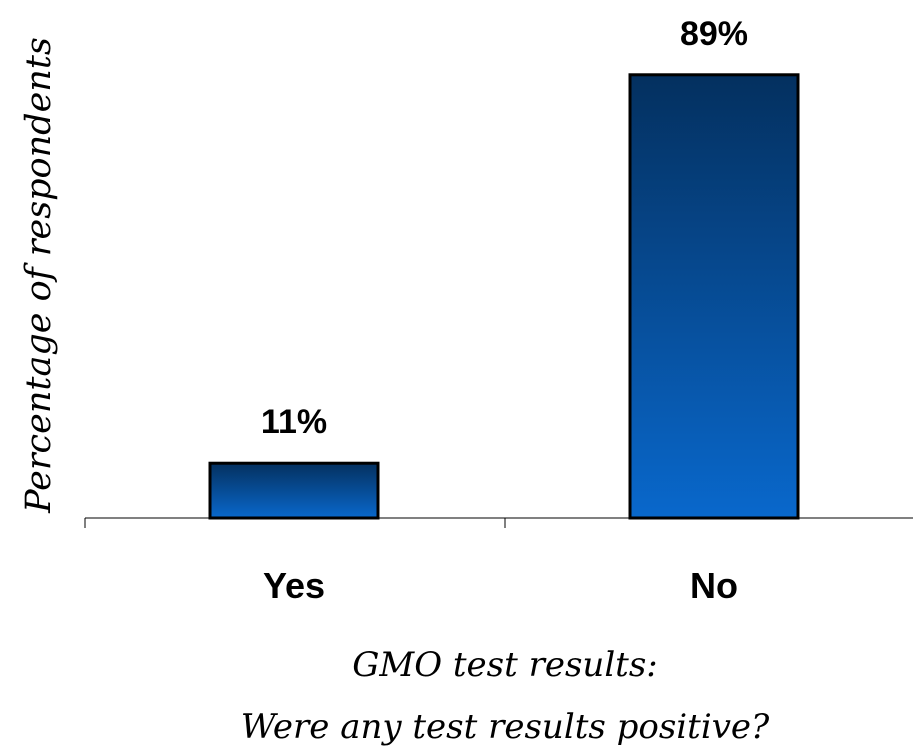 This screenshot has height=754, width=913. Describe the element at coordinates (505, 665) in the screenshot. I see `x-axis-label-line-1: GMO test results:` at that location.